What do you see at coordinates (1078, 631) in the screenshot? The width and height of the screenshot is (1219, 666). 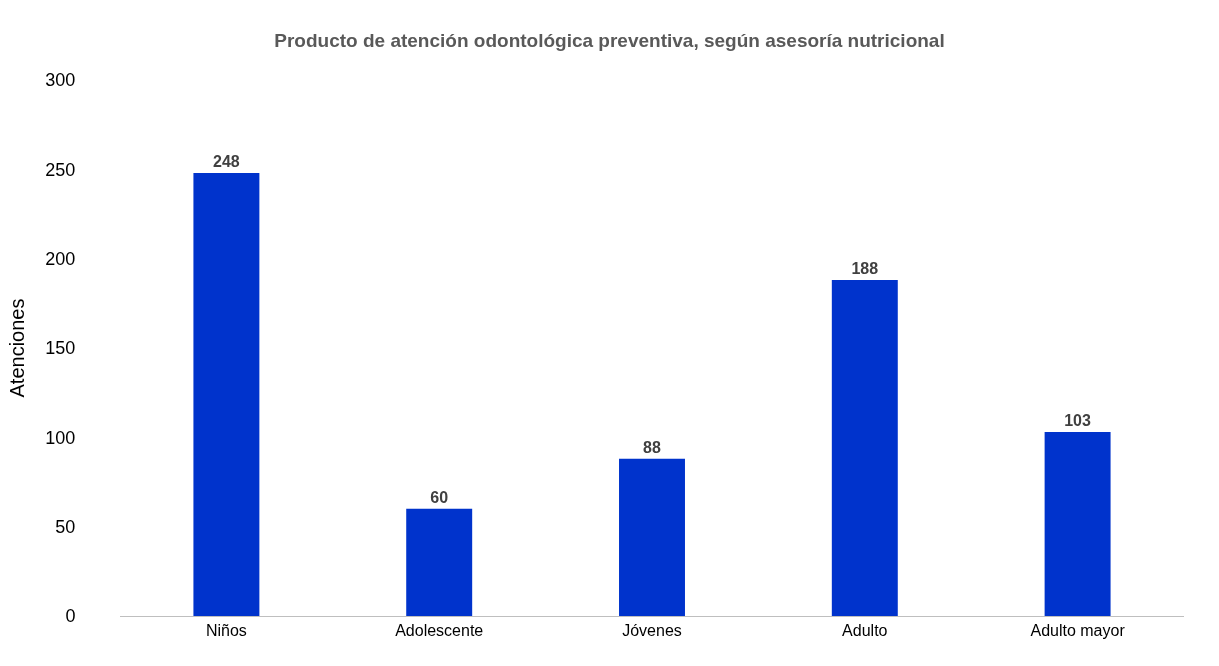 I see `x-tick-label: Adulto mayor` at bounding box center [1078, 631].